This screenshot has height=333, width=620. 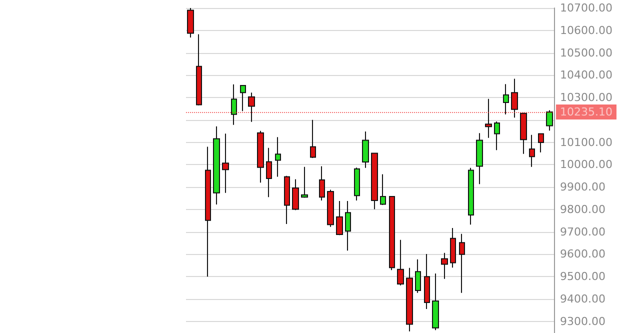 What do you see at coordinates (583, 321) in the screenshot?
I see `y-tick-label: 9300.00` at bounding box center [583, 321].